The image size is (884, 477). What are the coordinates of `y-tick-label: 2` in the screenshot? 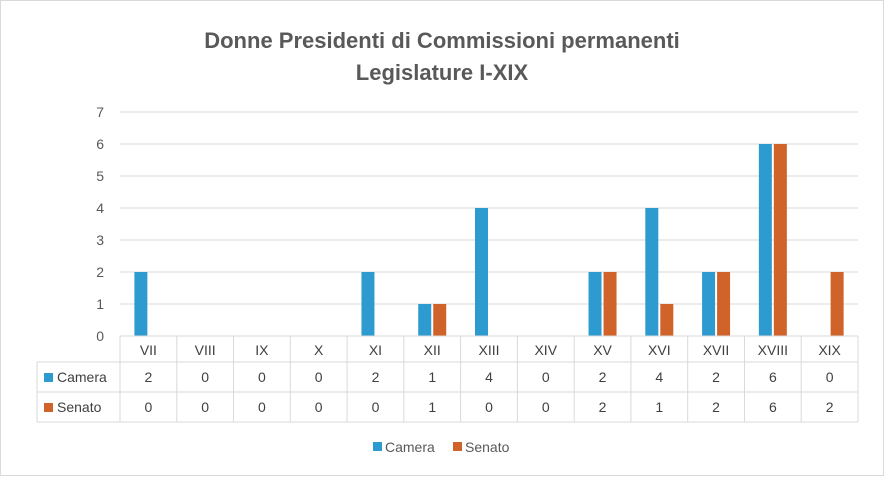 It's located at (100, 272).